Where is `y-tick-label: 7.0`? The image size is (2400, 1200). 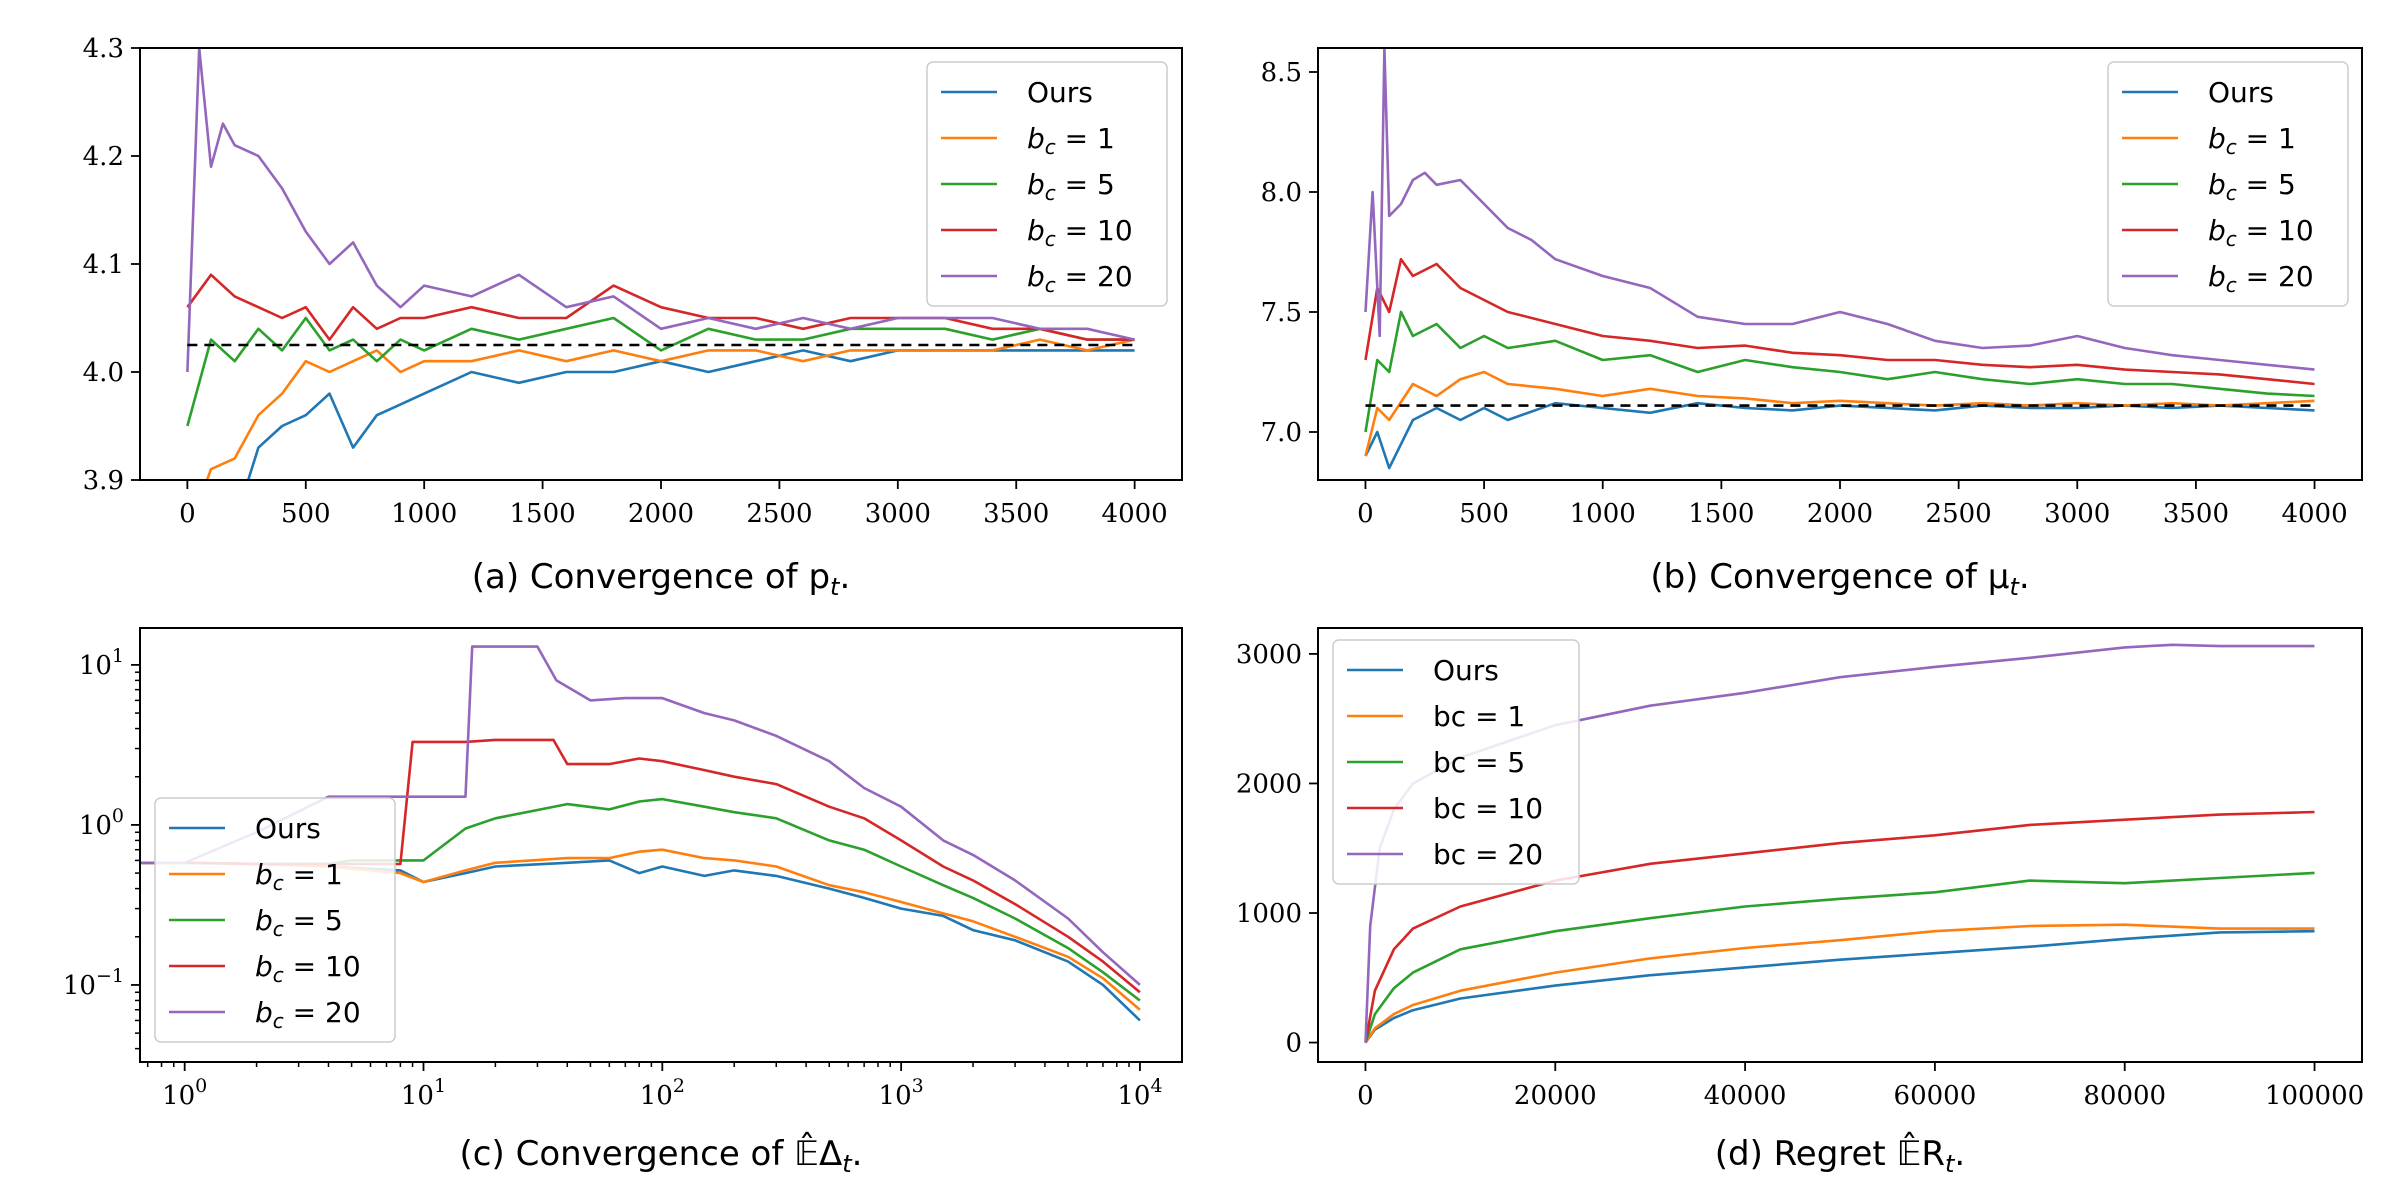 y-tick-label: 7.0 is located at coordinates (1281, 433).